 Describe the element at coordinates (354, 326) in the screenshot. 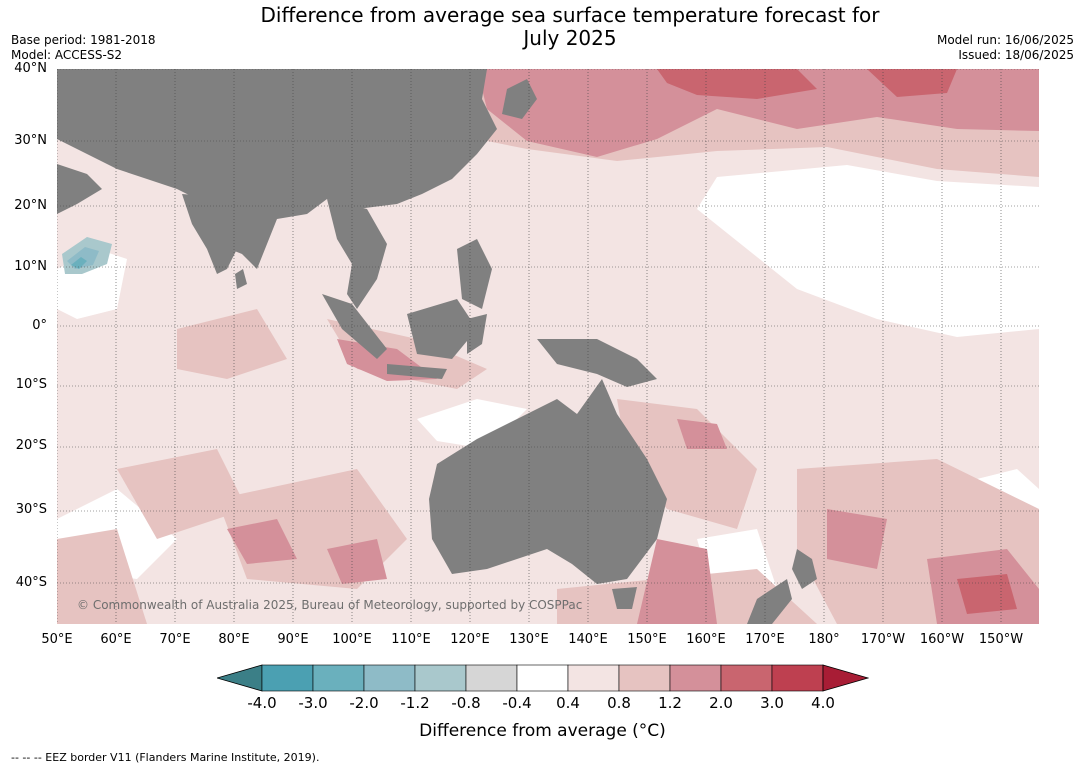

I see `land-sumatra` at that location.